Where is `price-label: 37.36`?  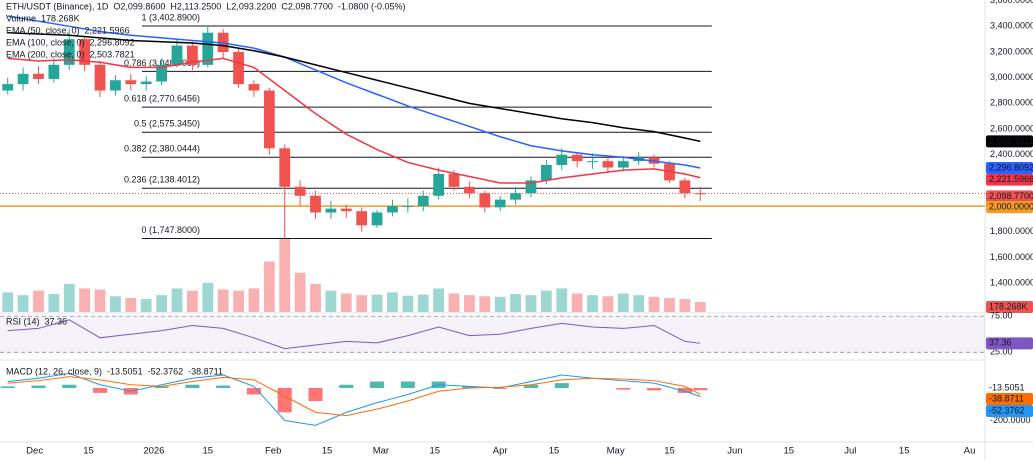 price-label: 37.36 is located at coordinates (1000, 343).